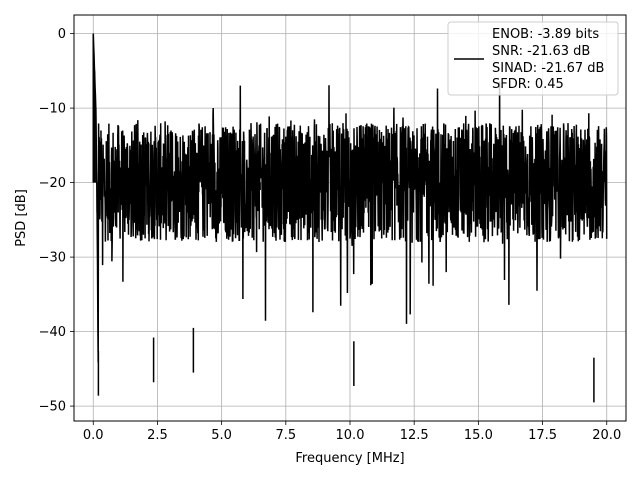 Image resolution: width=640 pixels, height=480 pixels. Describe the element at coordinates (62, 34) in the screenshot. I see `y-tick-label: 0` at that location.